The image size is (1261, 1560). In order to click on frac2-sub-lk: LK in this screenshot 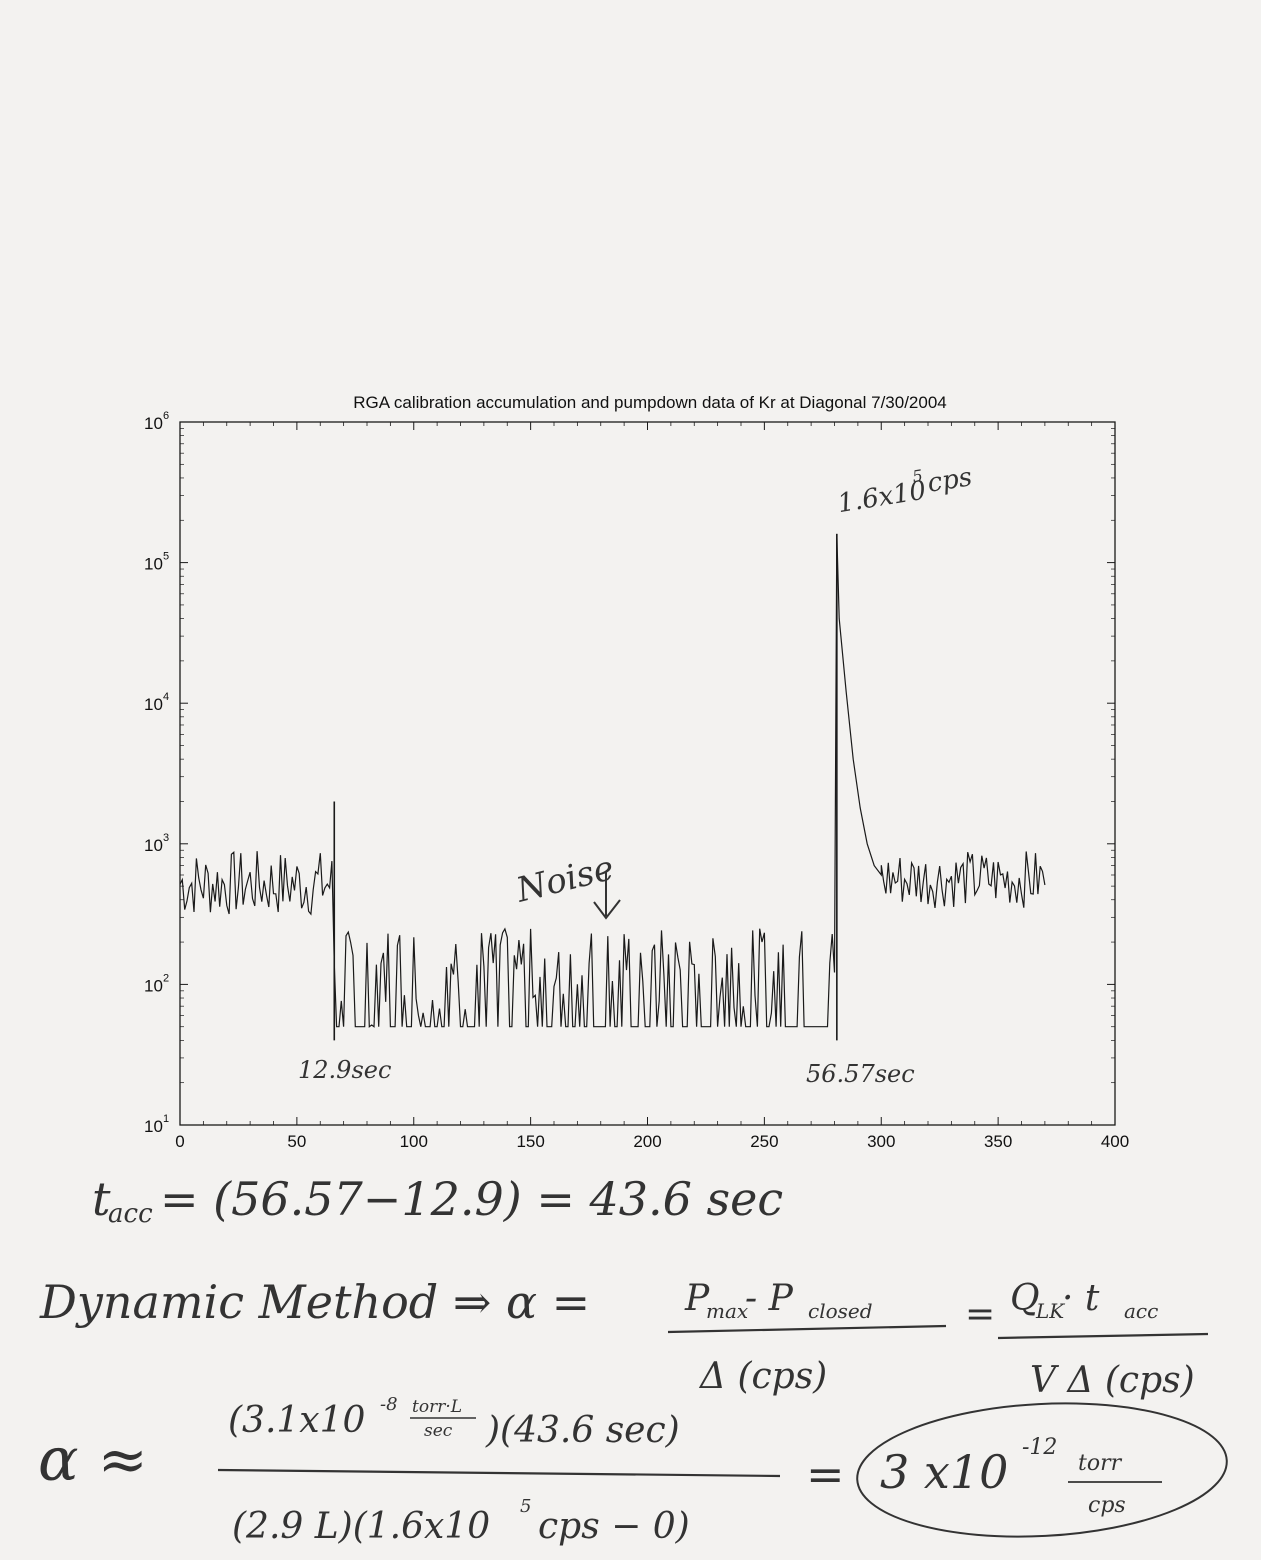, I will do `click(1050, 1311)`.